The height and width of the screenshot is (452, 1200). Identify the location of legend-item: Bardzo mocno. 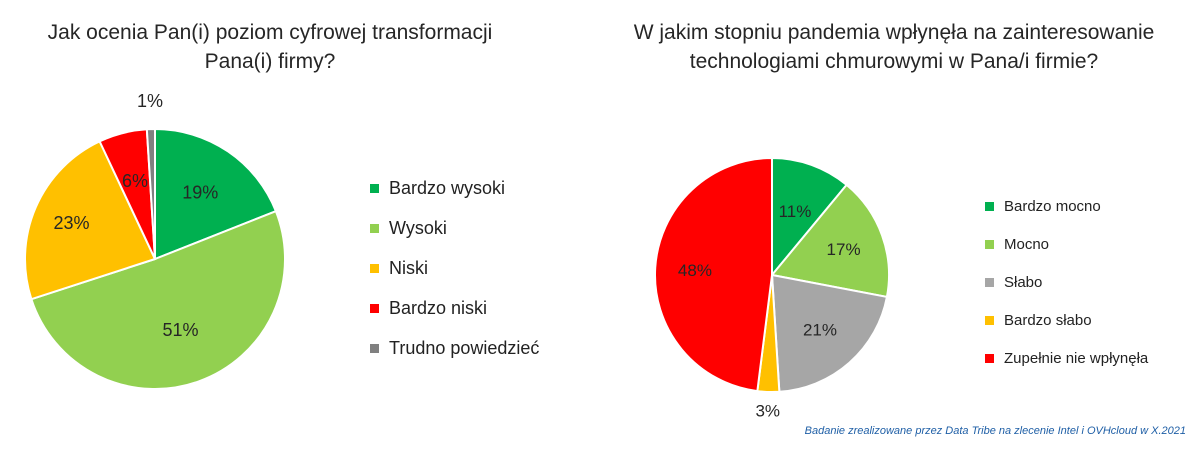
(1066, 206).